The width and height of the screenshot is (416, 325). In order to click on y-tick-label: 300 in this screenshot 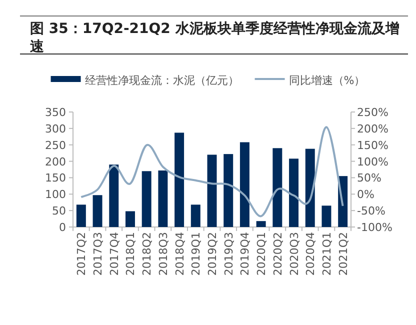, I will do `click(55, 129)`.